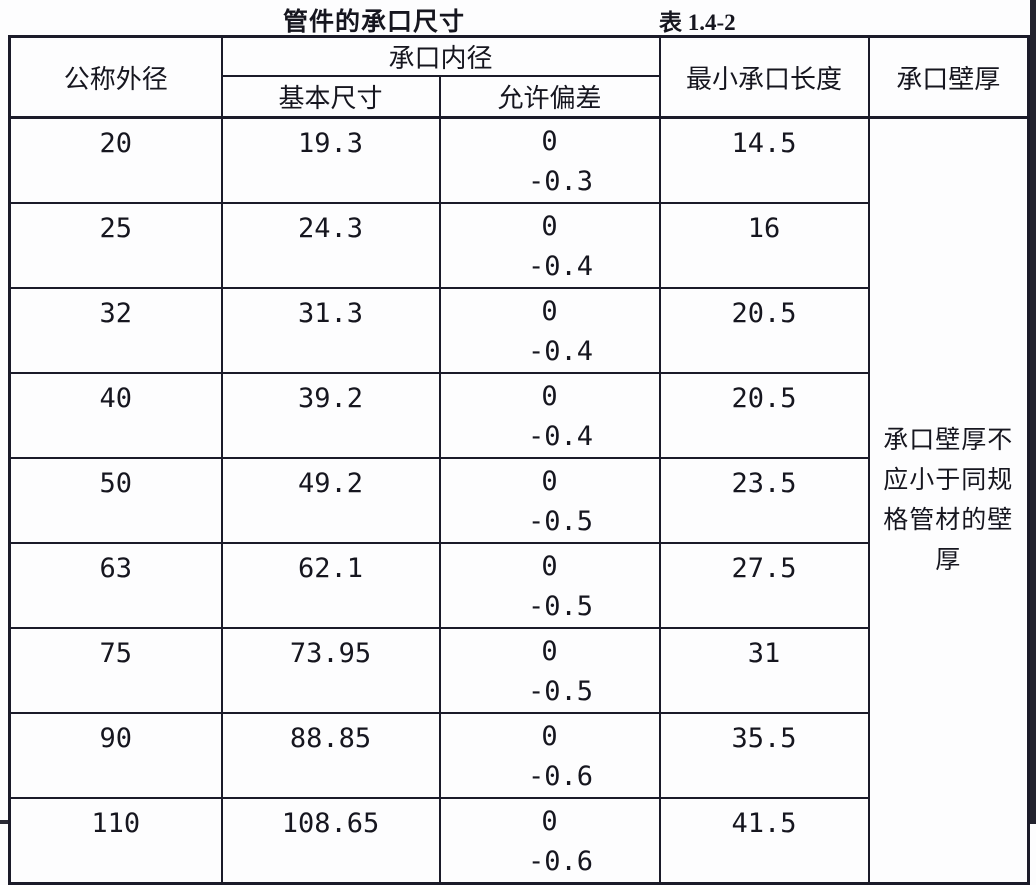  What do you see at coordinates (330, 330) in the screenshot?
I see `cell-basic: 31.3` at bounding box center [330, 330].